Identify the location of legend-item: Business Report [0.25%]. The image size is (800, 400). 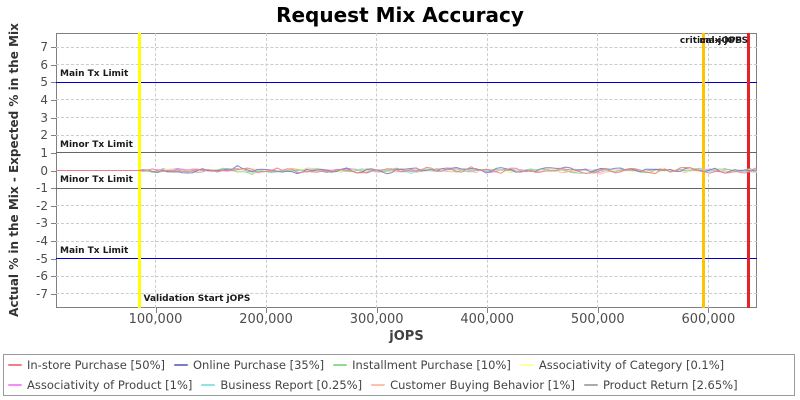
(281, 385).